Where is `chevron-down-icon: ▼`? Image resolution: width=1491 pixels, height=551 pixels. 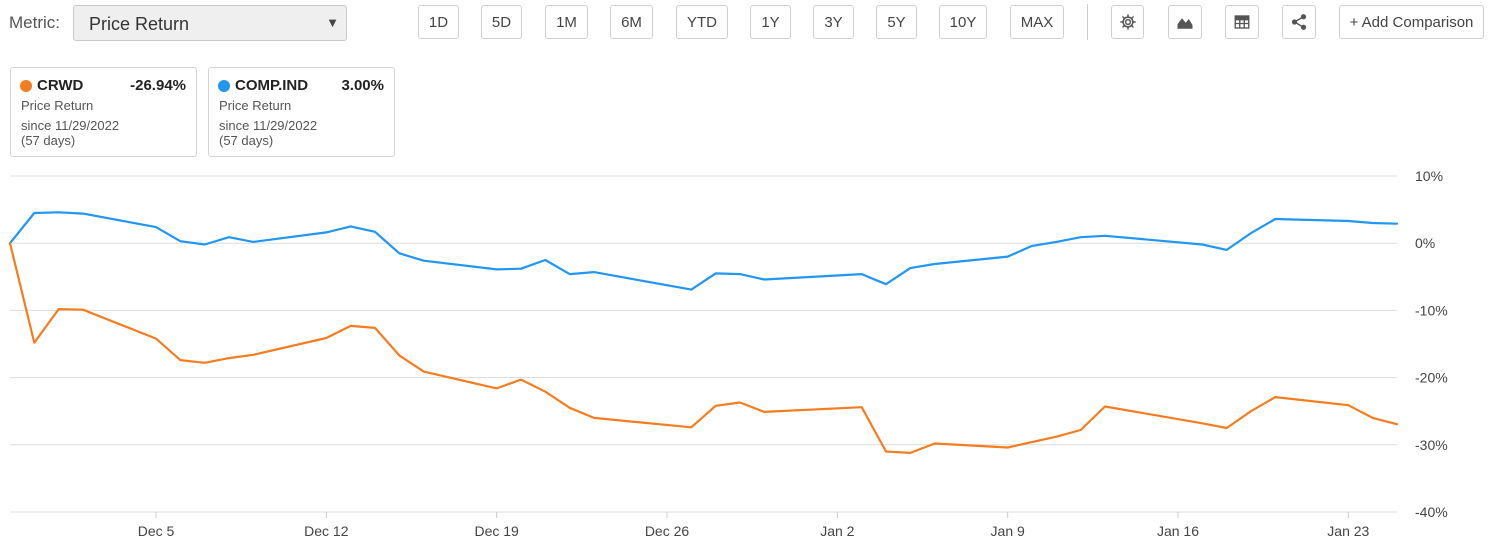 chevron-down-icon: ▼ is located at coordinates (332, 22).